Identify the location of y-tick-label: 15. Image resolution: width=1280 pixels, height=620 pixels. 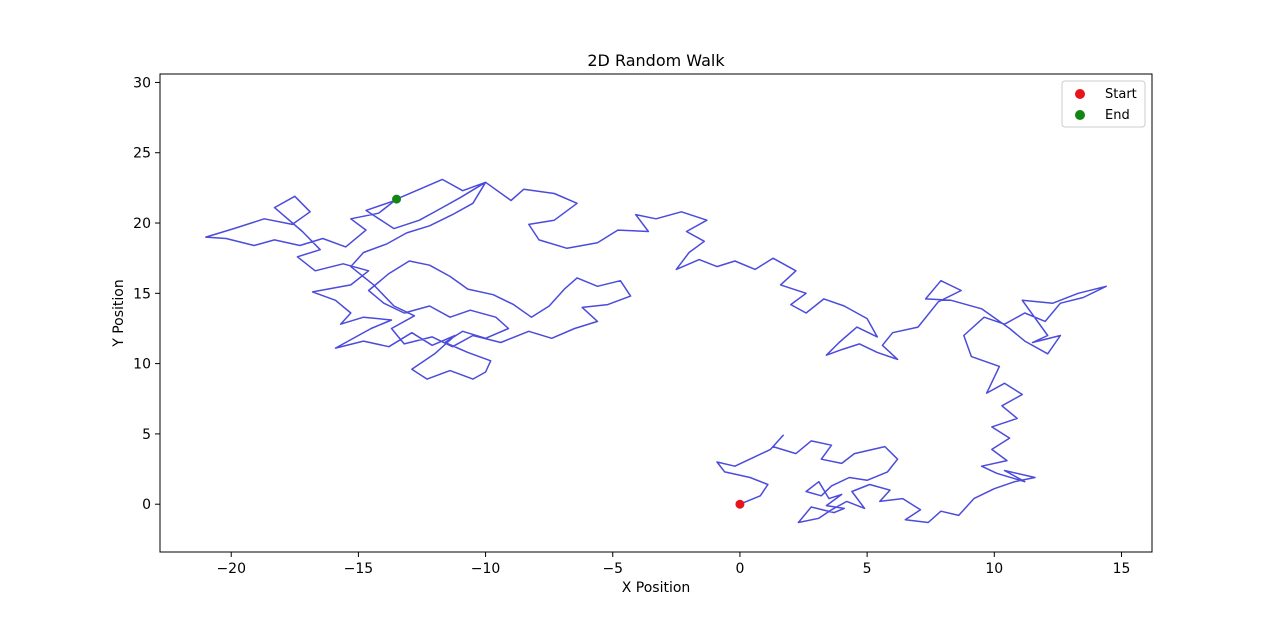
(142, 294).